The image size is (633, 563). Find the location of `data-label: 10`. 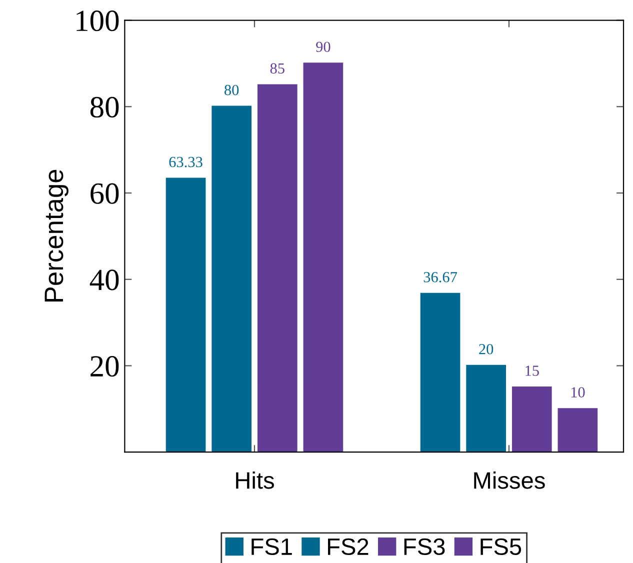

data-label: 10 is located at coordinates (578, 392).